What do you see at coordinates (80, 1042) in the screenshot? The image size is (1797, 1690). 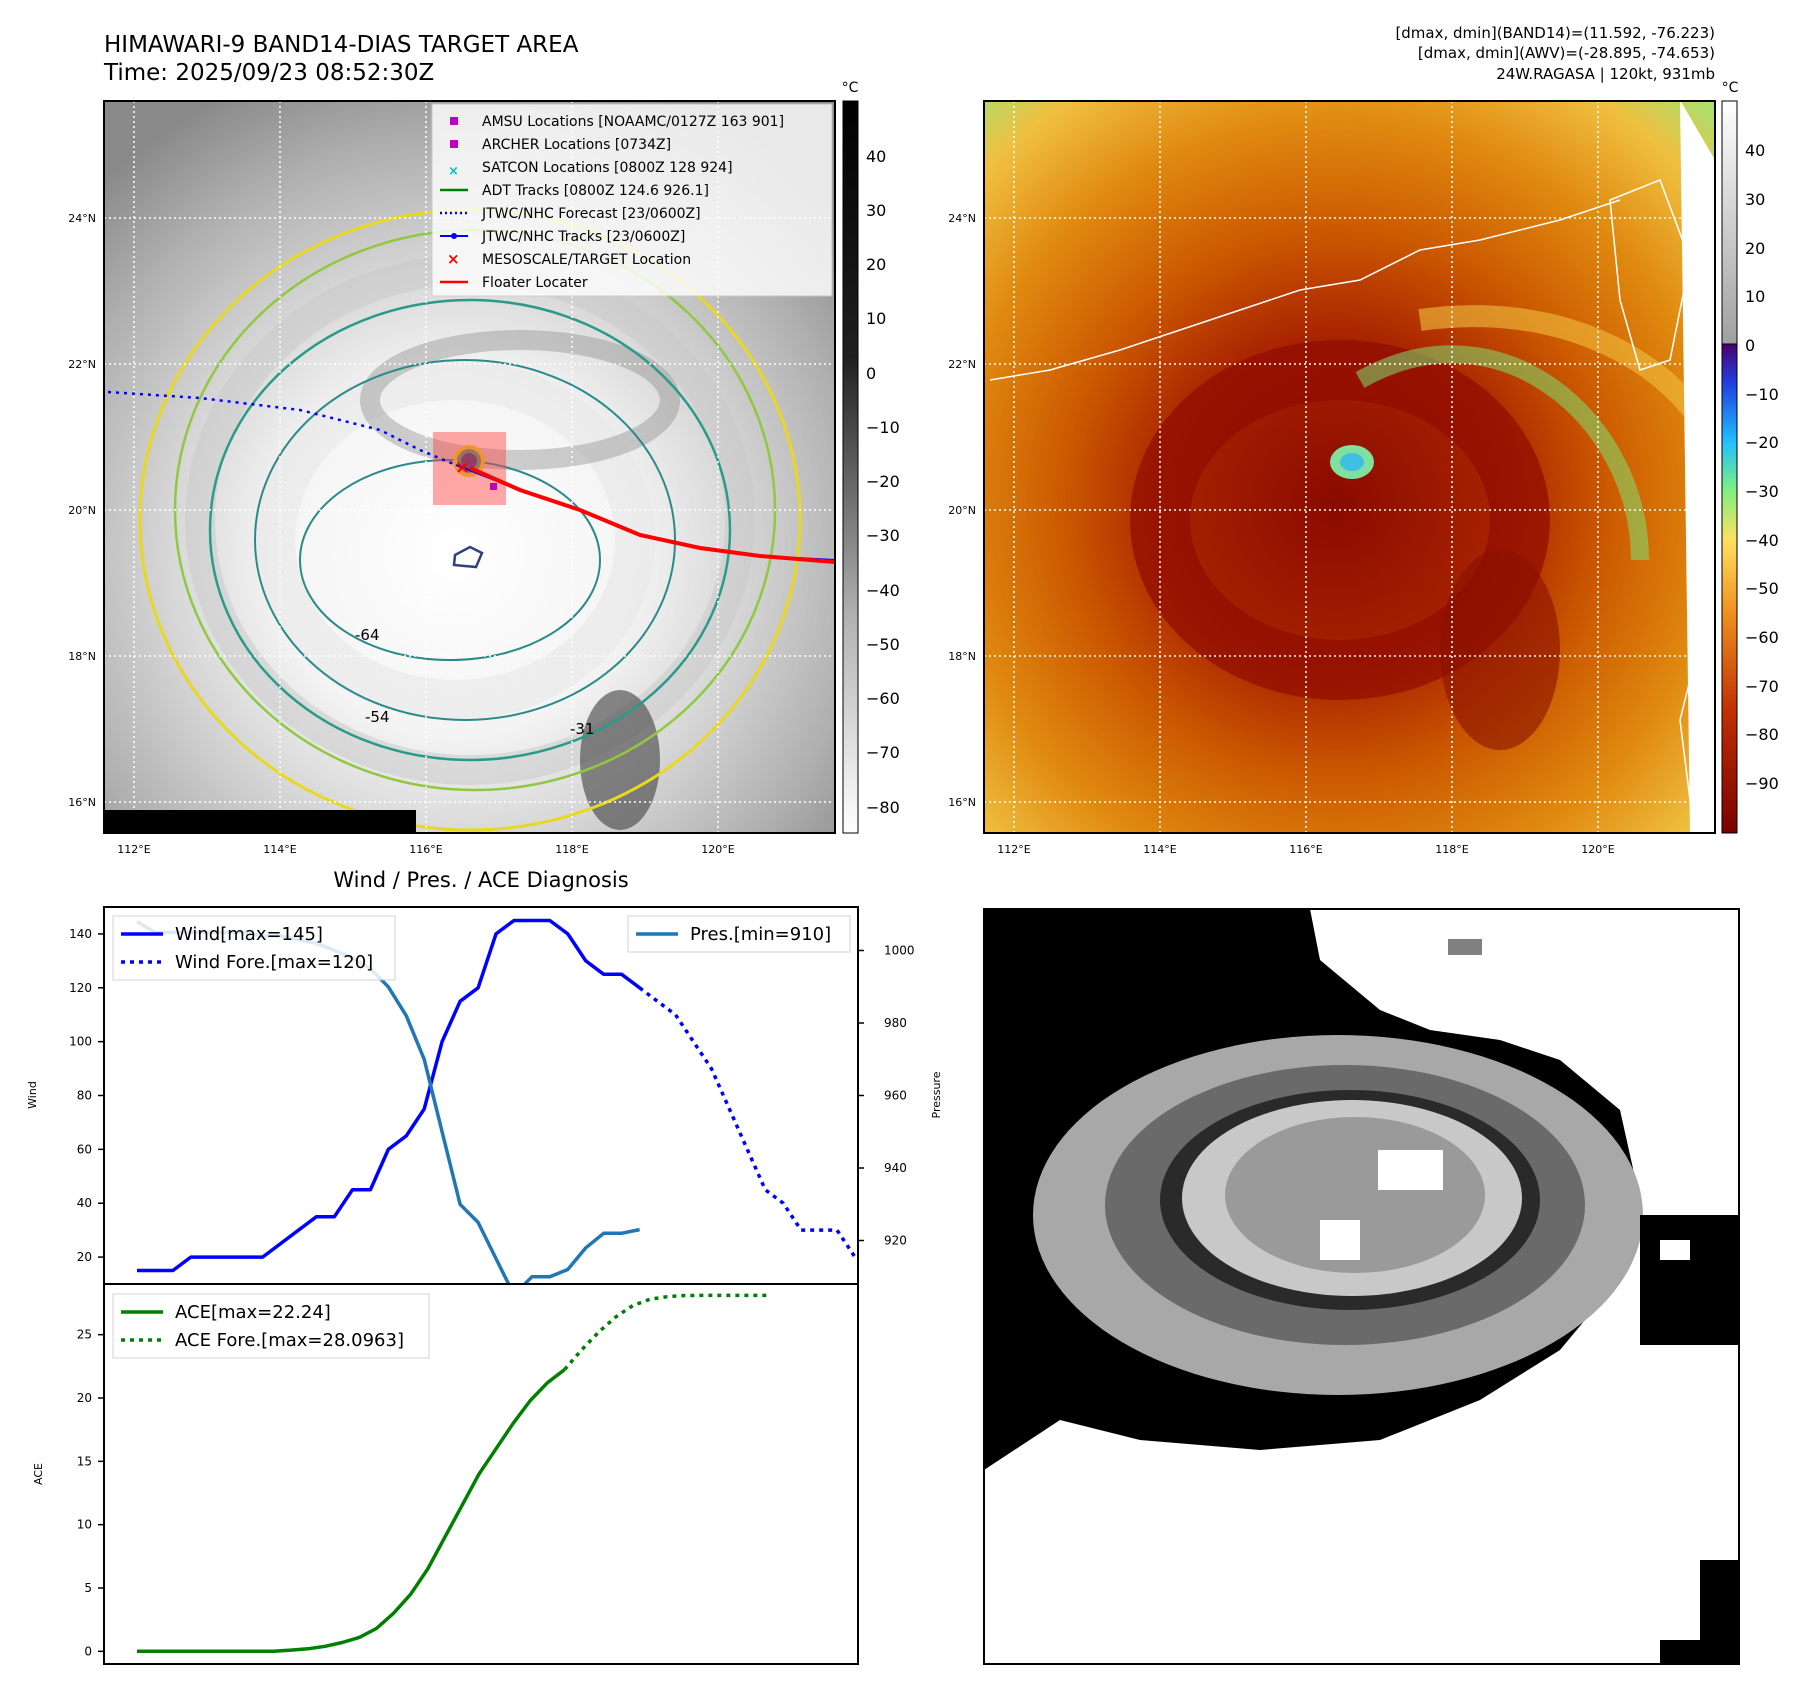 I see `wind-tick-label: 100` at bounding box center [80, 1042].